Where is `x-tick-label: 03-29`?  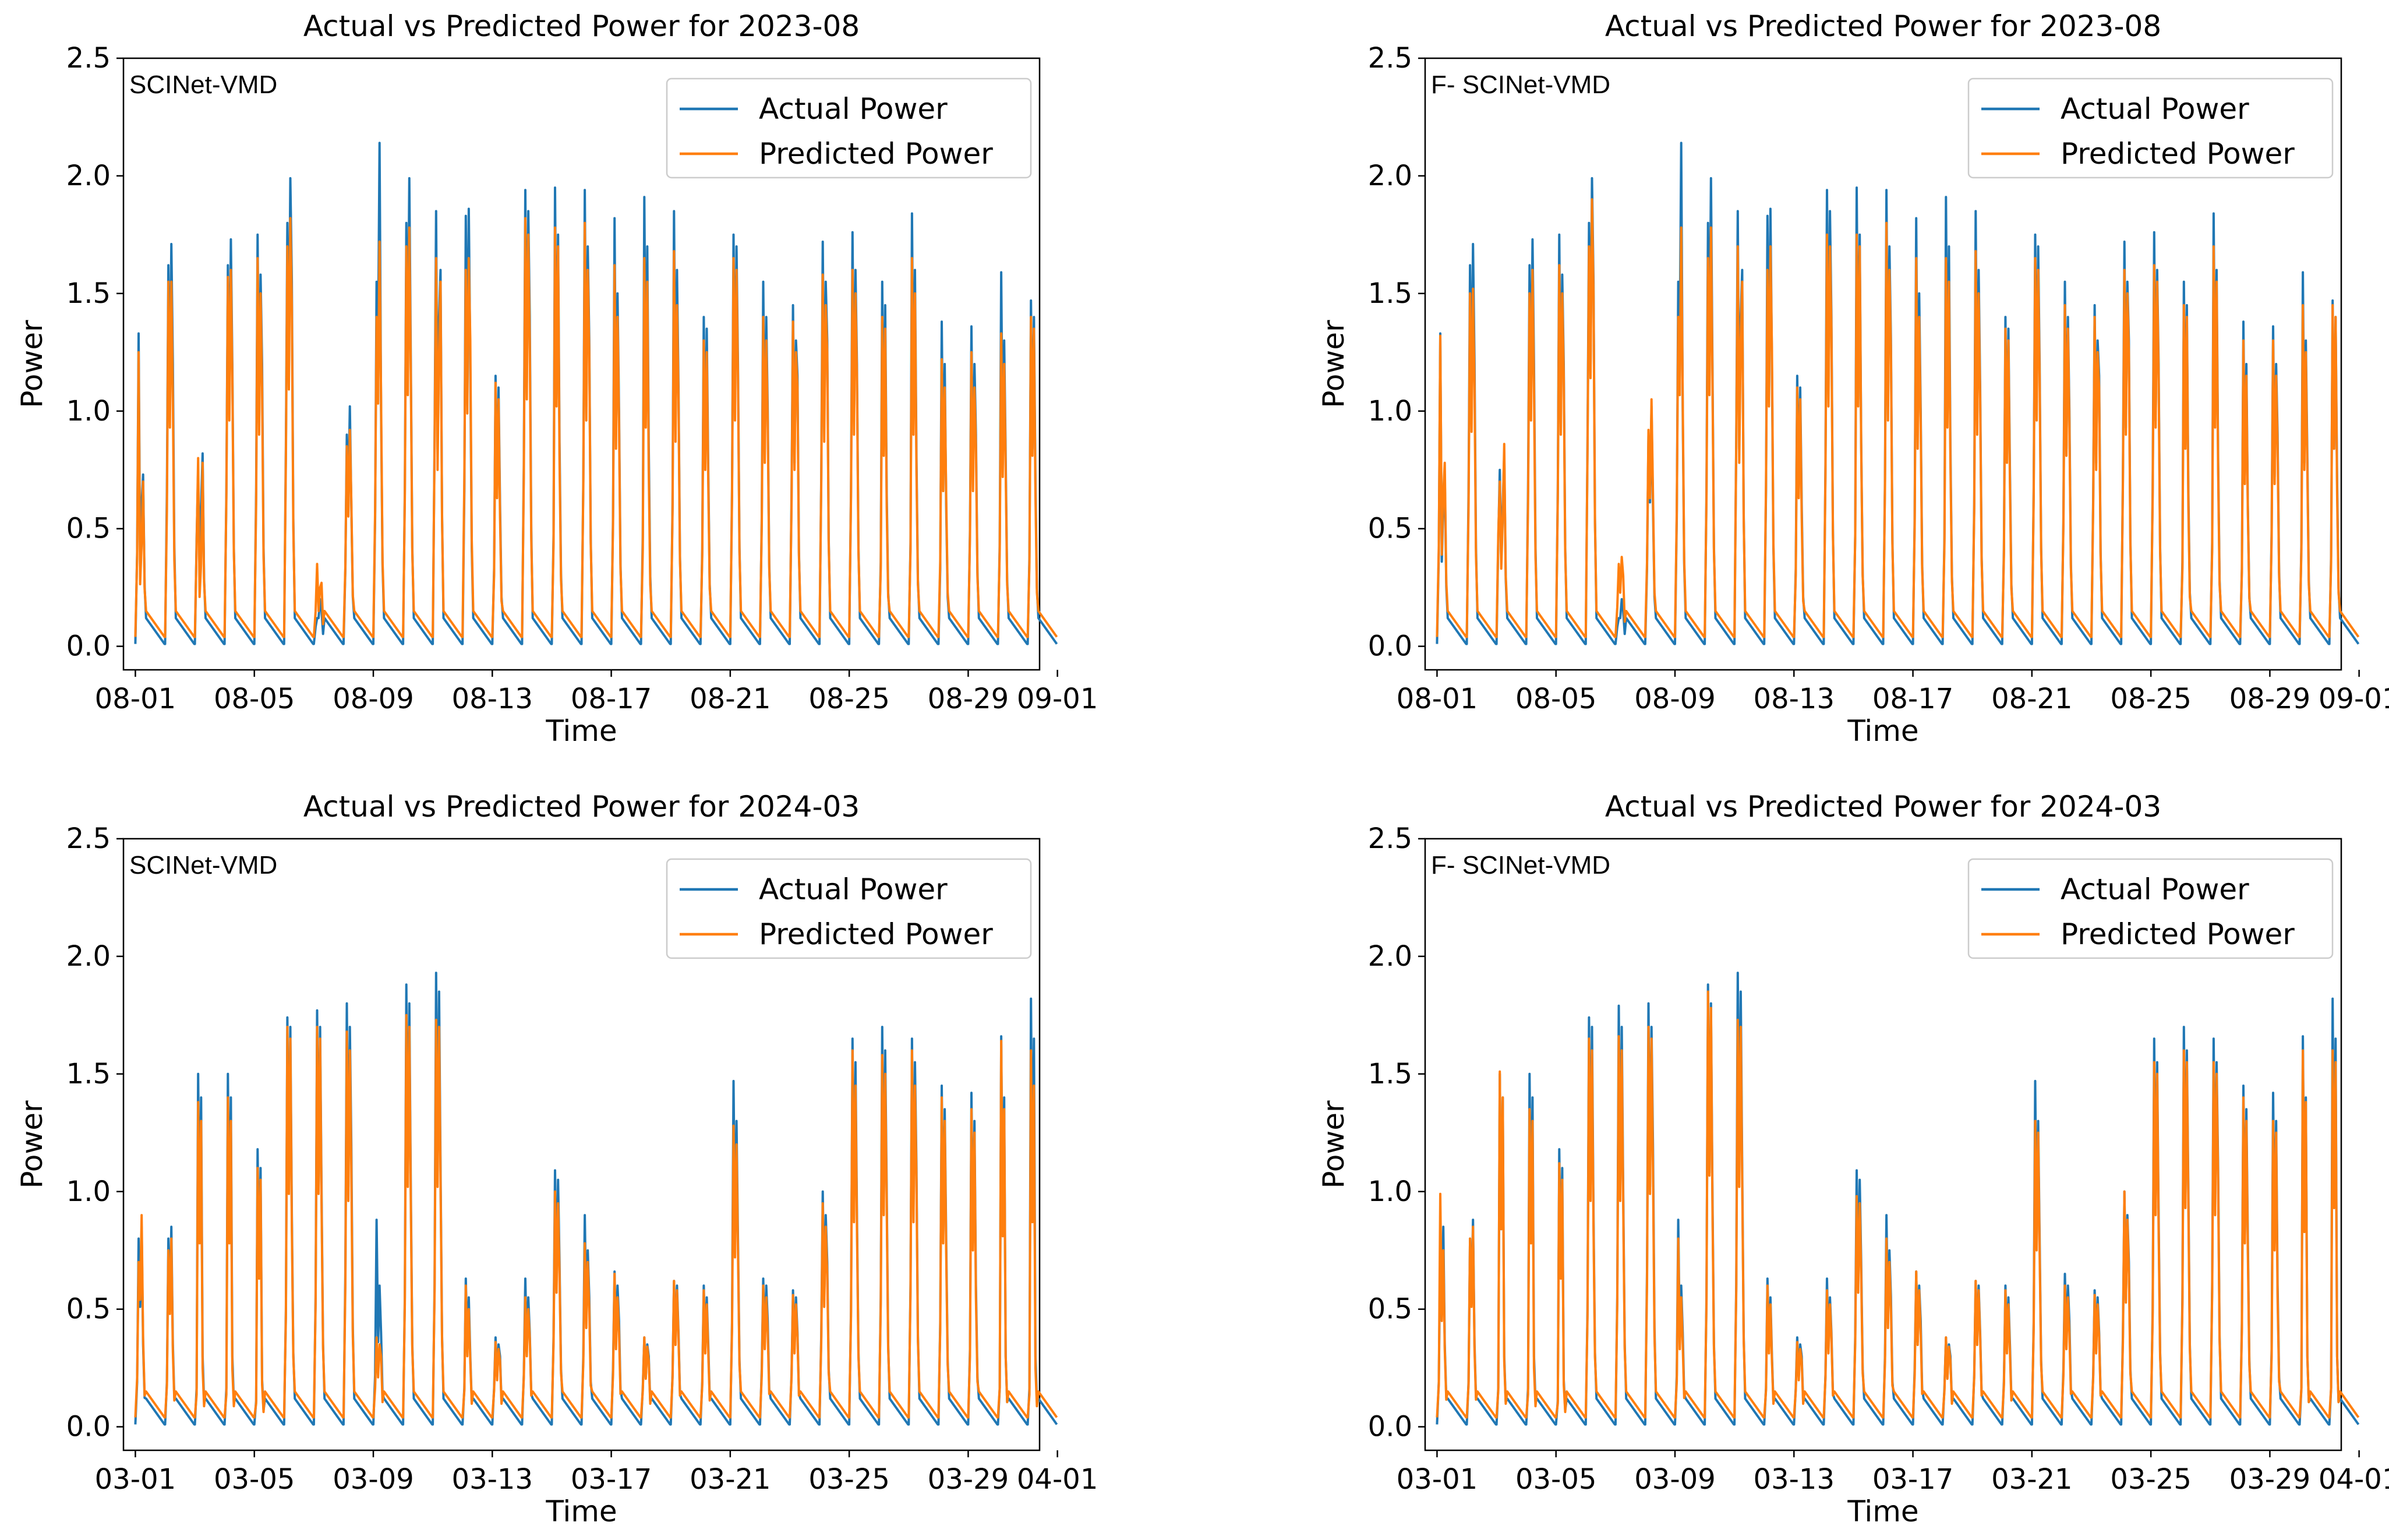 x-tick-label: 03-29 is located at coordinates (968, 1479).